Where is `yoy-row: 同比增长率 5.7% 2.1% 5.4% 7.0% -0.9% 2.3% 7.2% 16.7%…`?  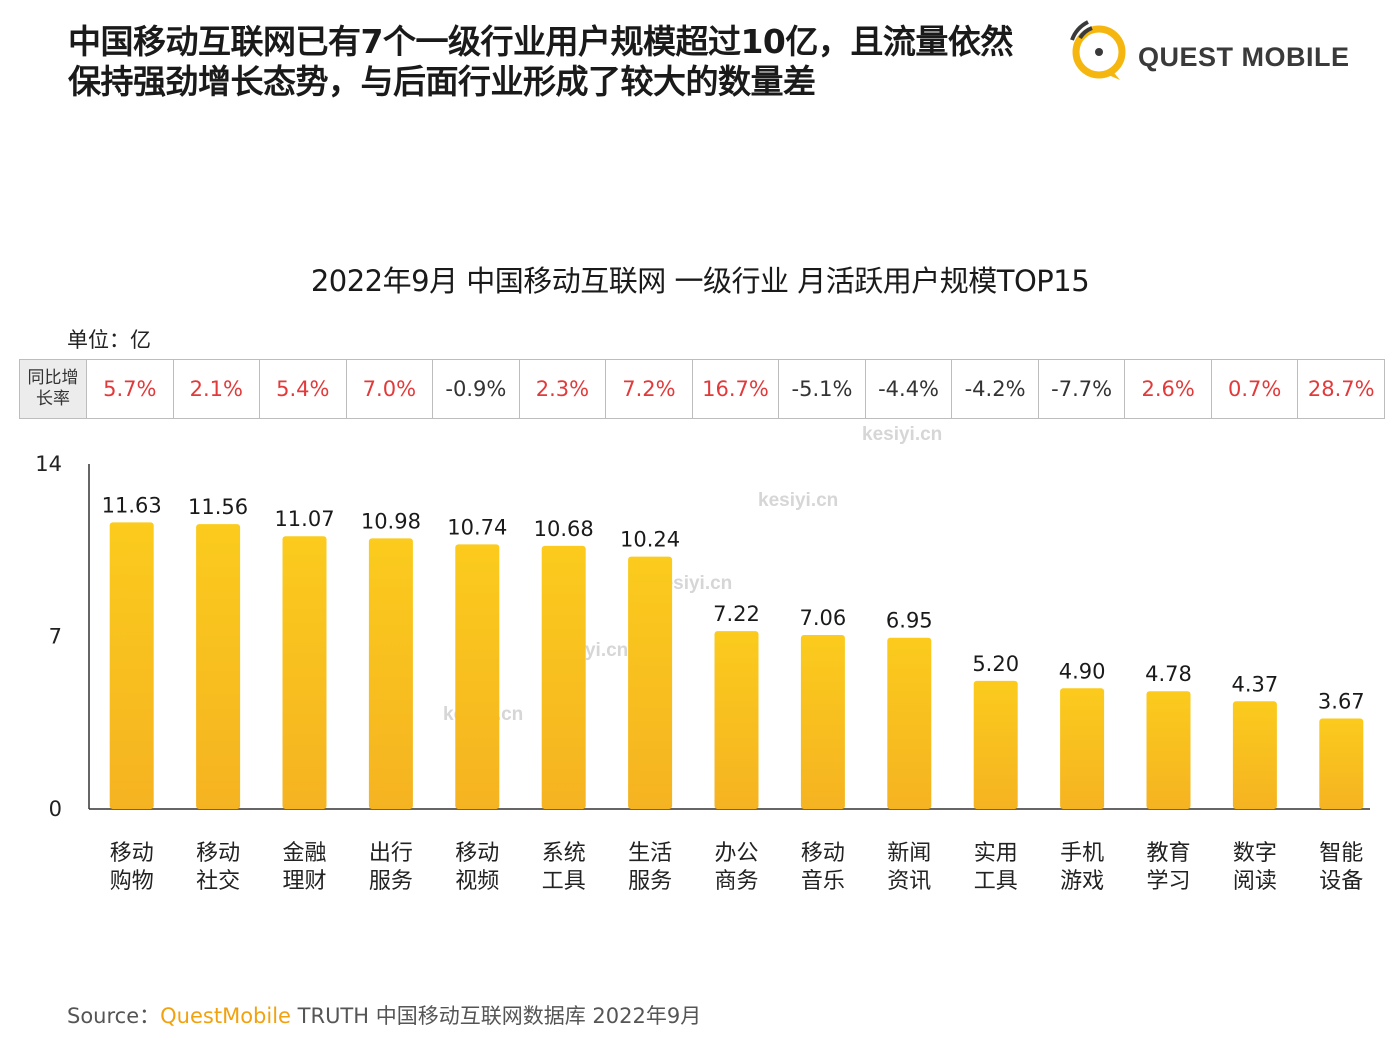
yoy-row: 同比增长率 5.7% 2.1% 5.4% 7.0% -0.9% 2.3% 7.2% 16.7%… is located at coordinates (702, 389).